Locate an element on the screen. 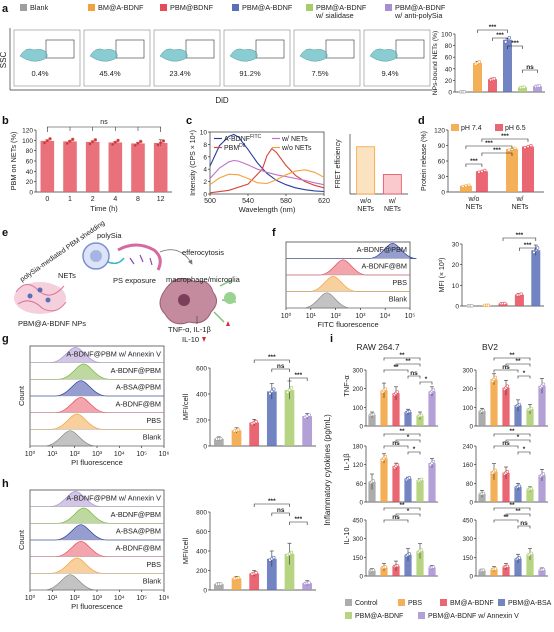 The height and width of the screenshot is (632, 554). x-tick-label: w/ is located at coordinates (520, 199).